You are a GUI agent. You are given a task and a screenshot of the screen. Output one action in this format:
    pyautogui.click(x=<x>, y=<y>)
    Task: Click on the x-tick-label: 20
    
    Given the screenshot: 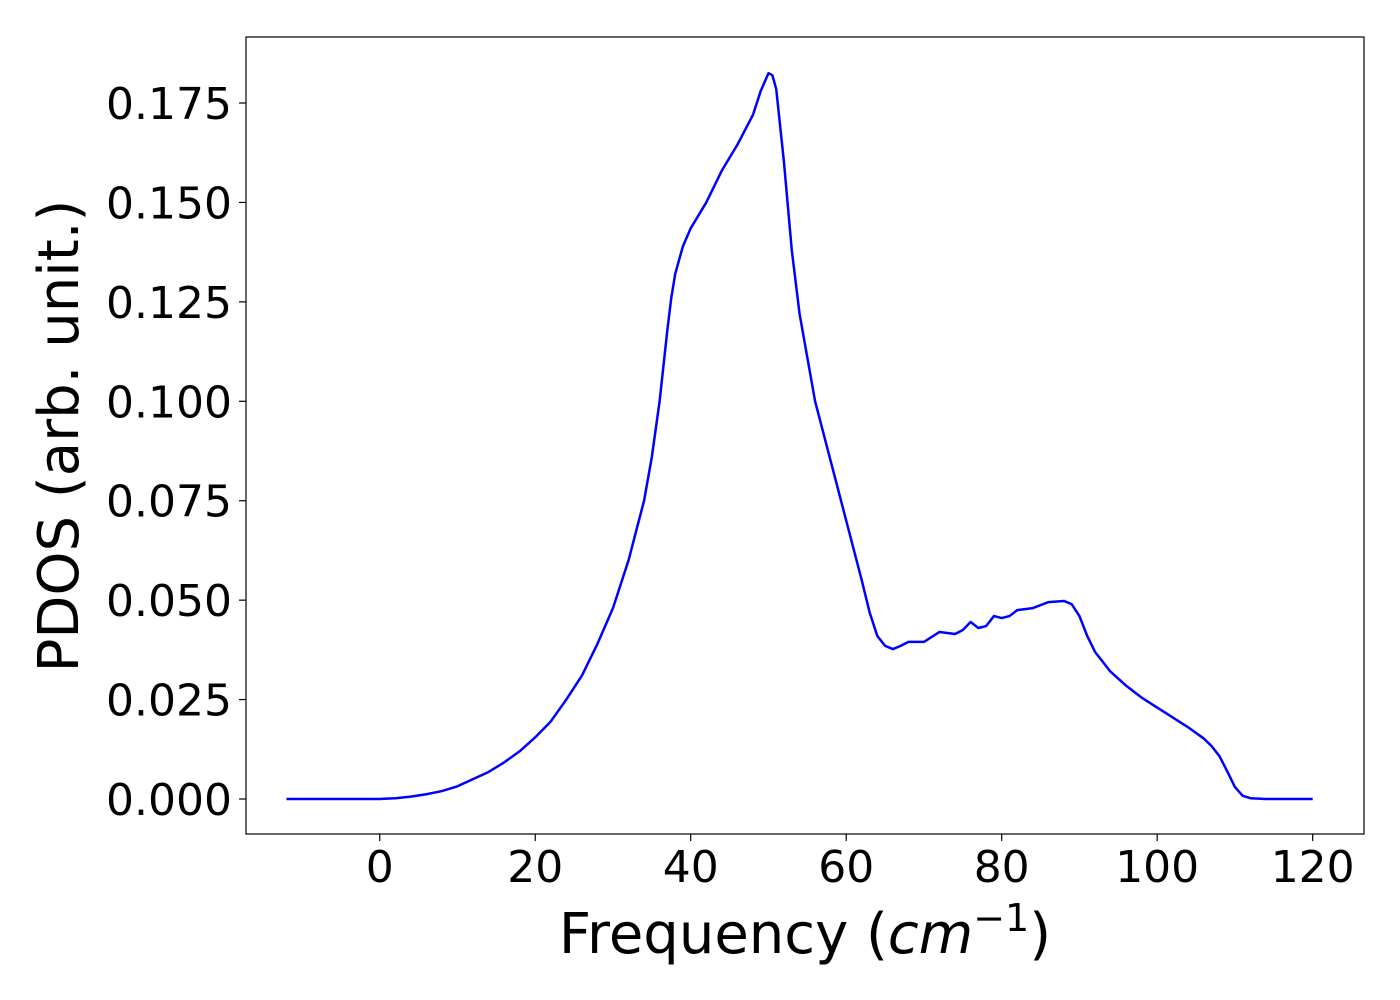 What is the action you would take?
    pyautogui.click(x=535, y=867)
    